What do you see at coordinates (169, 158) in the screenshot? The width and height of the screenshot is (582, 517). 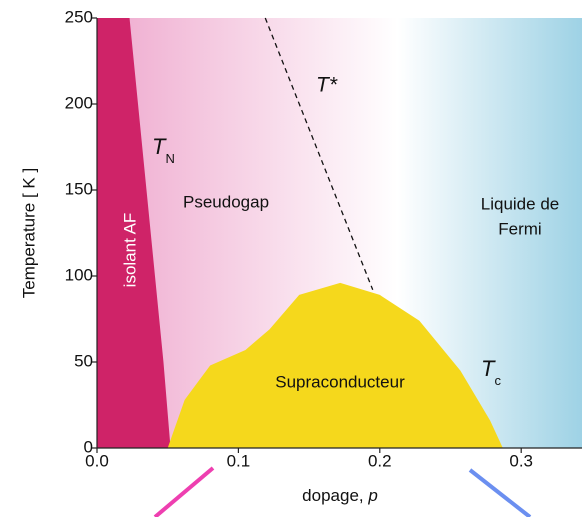 I see `annotation-sub: N` at bounding box center [169, 158].